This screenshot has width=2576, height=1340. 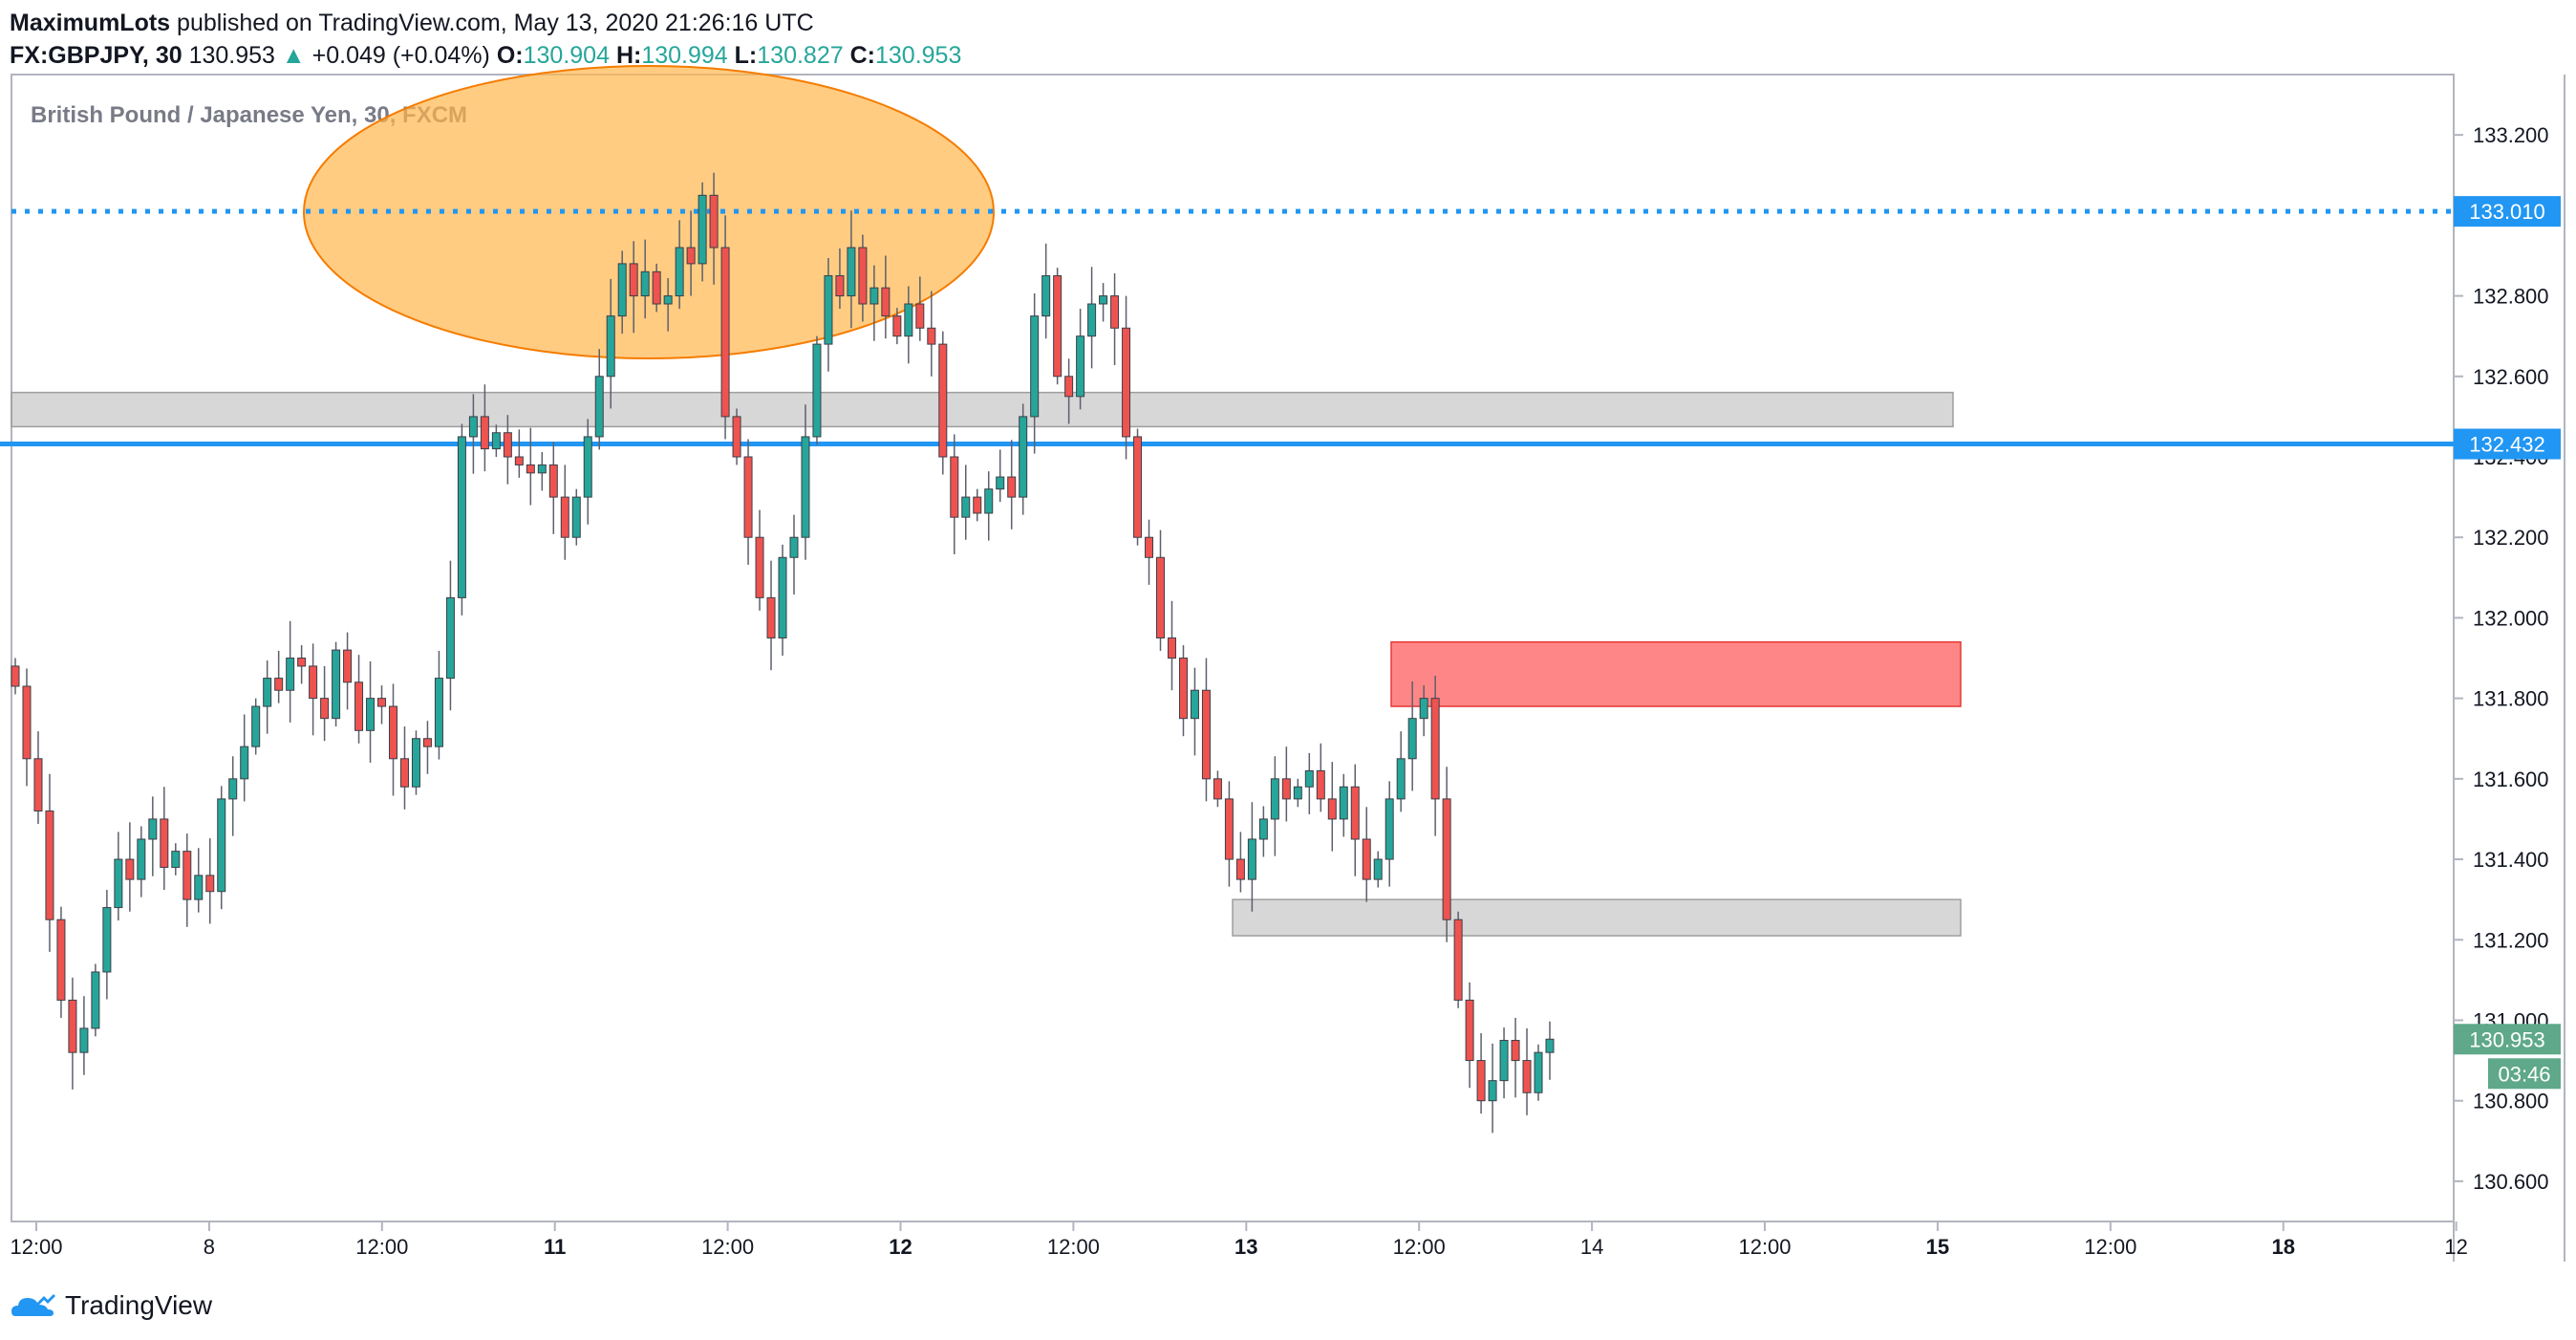 What do you see at coordinates (139, 1305) in the screenshot?
I see `footer-brand: TradingView` at bounding box center [139, 1305].